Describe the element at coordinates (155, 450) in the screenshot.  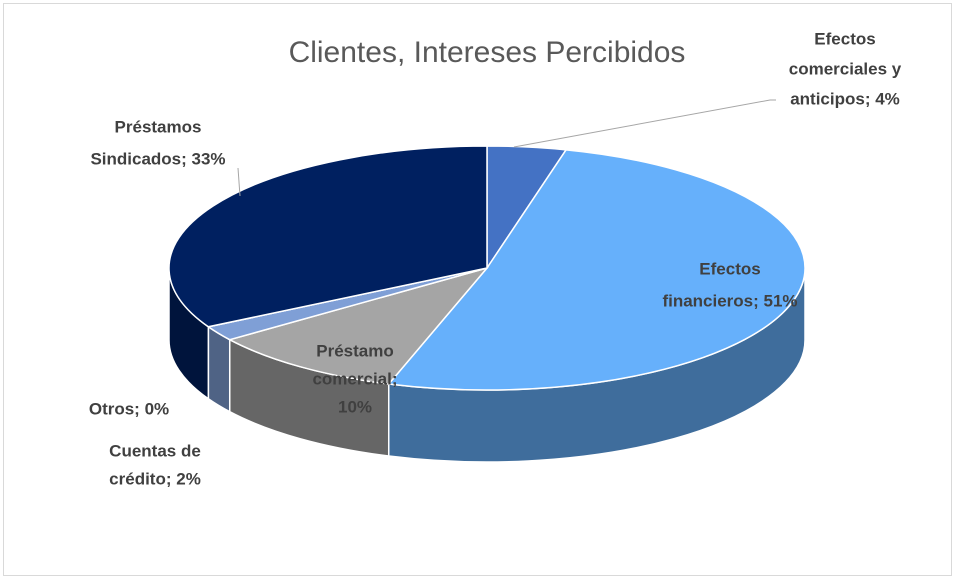
I see `data-label: Cuentas de` at that location.